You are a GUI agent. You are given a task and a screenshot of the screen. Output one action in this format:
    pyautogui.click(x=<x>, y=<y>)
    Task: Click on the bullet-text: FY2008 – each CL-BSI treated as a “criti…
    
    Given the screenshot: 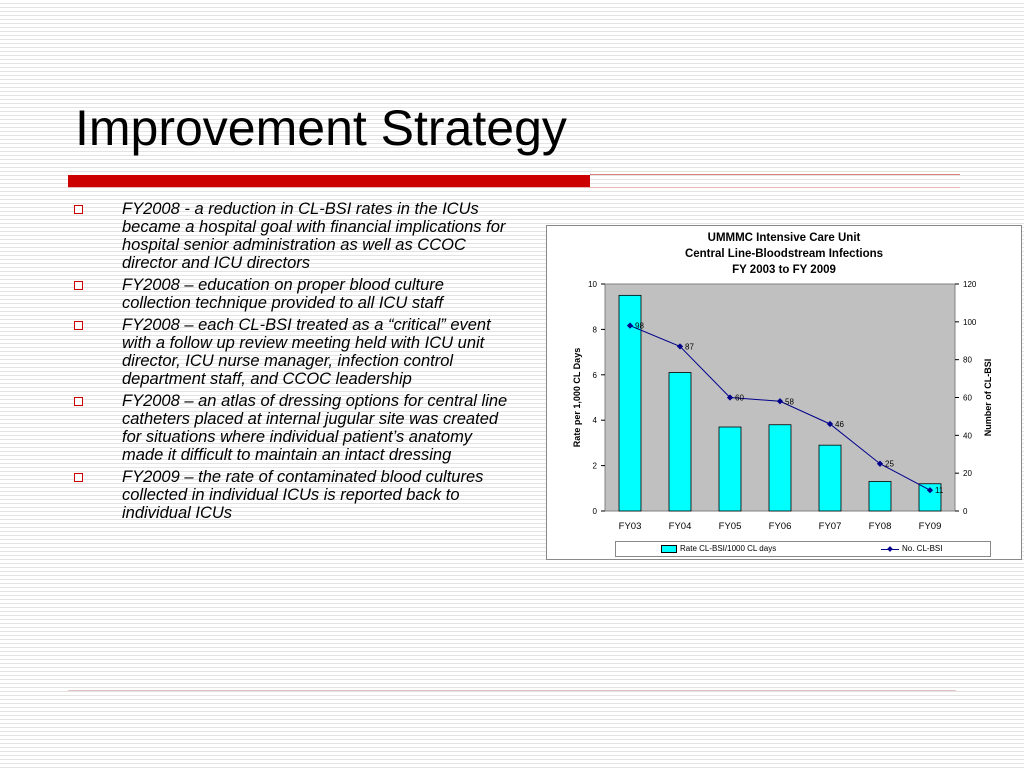 What is the action you would take?
    pyautogui.click(x=306, y=352)
    